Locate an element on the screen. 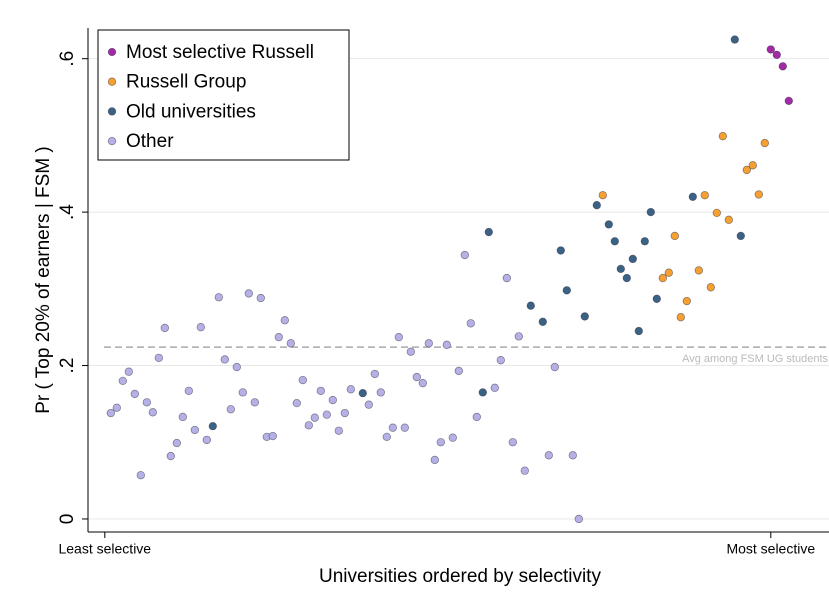 This screenshot has width=829, height=610. x-tick-label: Most selective is located at coordinates (770, 549).